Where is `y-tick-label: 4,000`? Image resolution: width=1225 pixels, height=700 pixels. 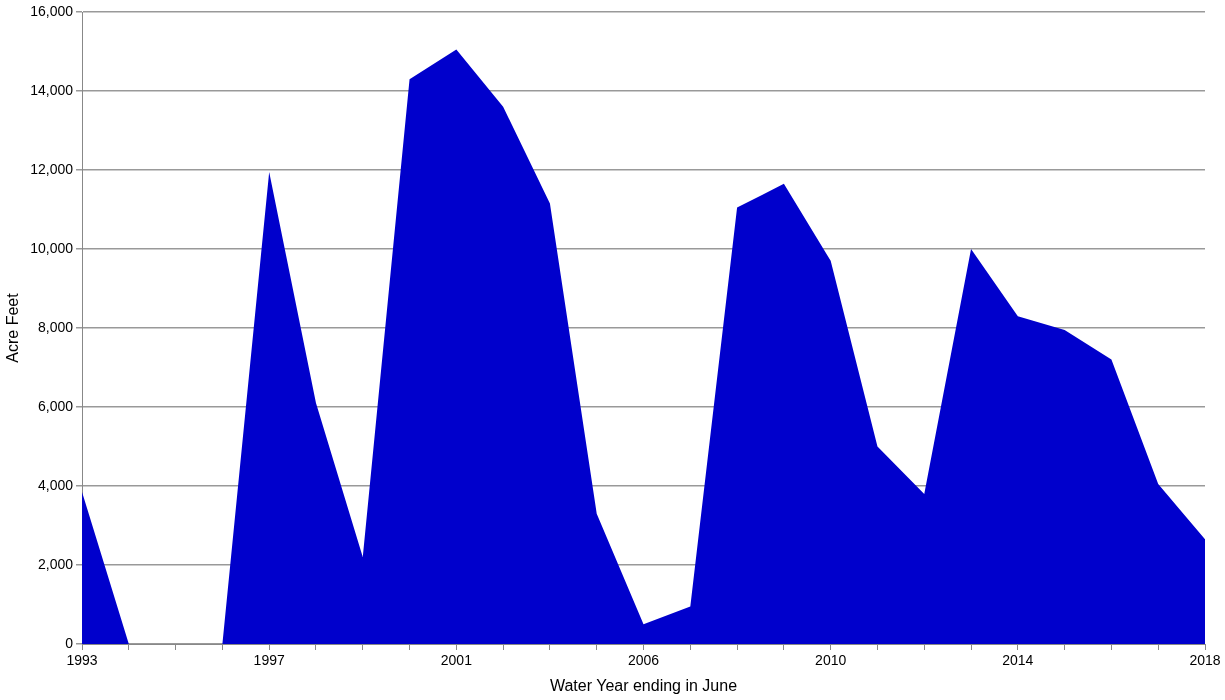
y-tick-label: 4,000 is located at coordinates (55, 484).